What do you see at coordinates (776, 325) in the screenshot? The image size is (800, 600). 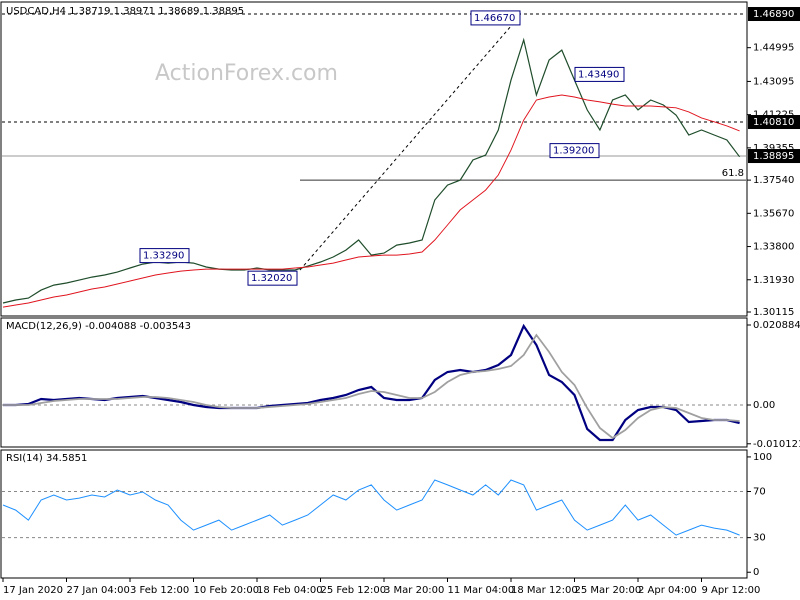 I see `y-tick-label: 0.020884` at bounding box center [776, 325].